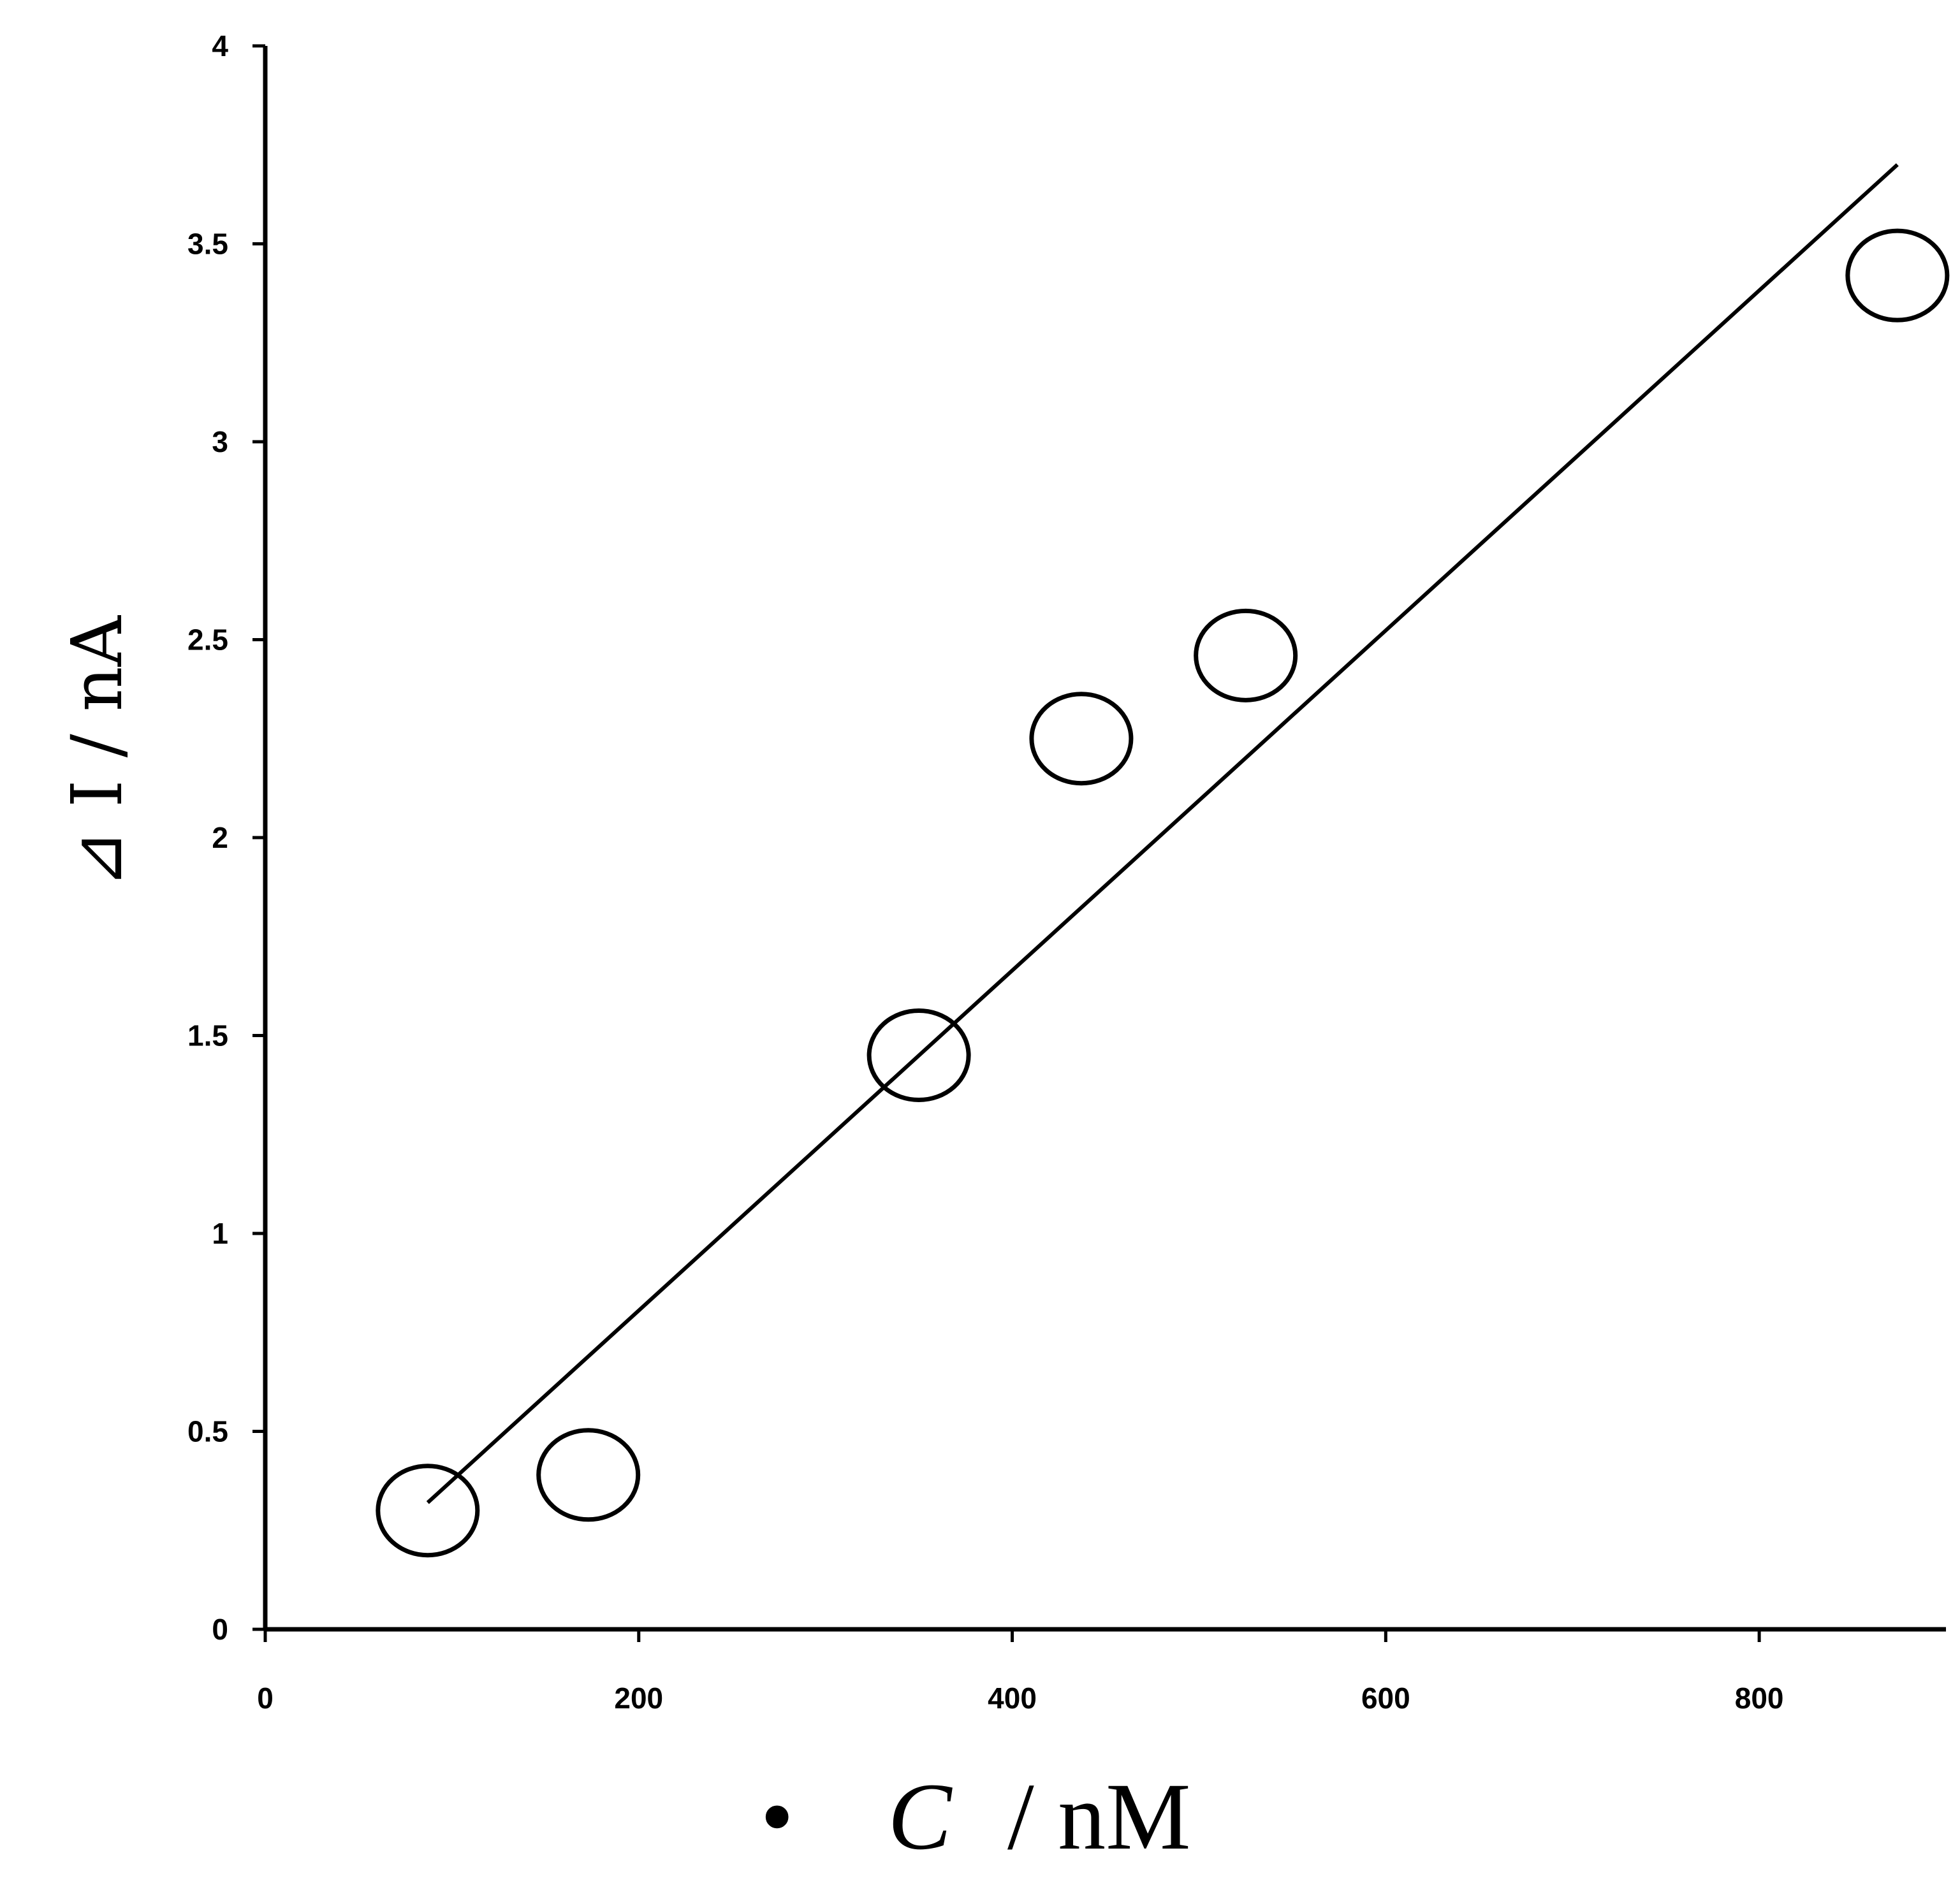 This screenshot has width=1960, height=1883. Describe the element at coordinates (1012, 1698) in the screenshot. I see `x-tick-label: 400` at that location.